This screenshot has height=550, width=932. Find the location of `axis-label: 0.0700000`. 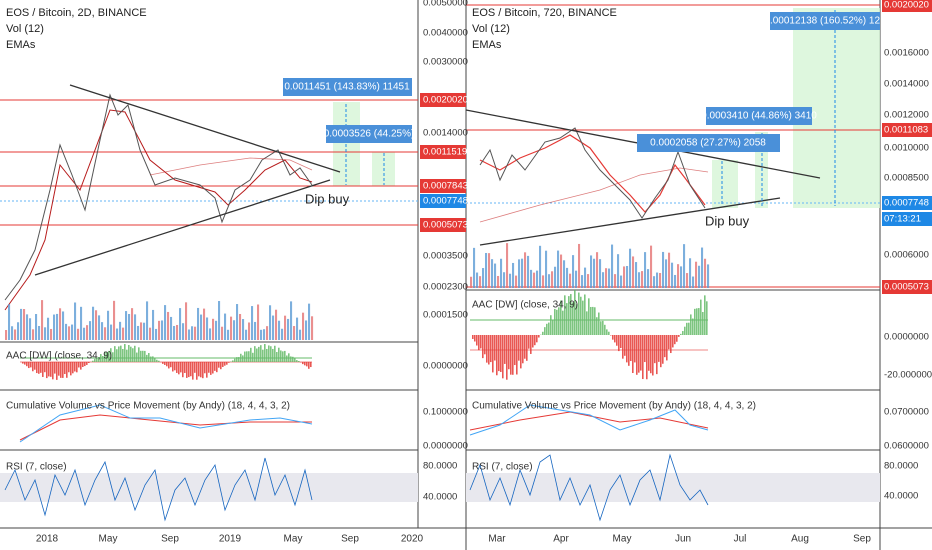

axis-label: 0.0700000 is located at coordinates (906, 412).